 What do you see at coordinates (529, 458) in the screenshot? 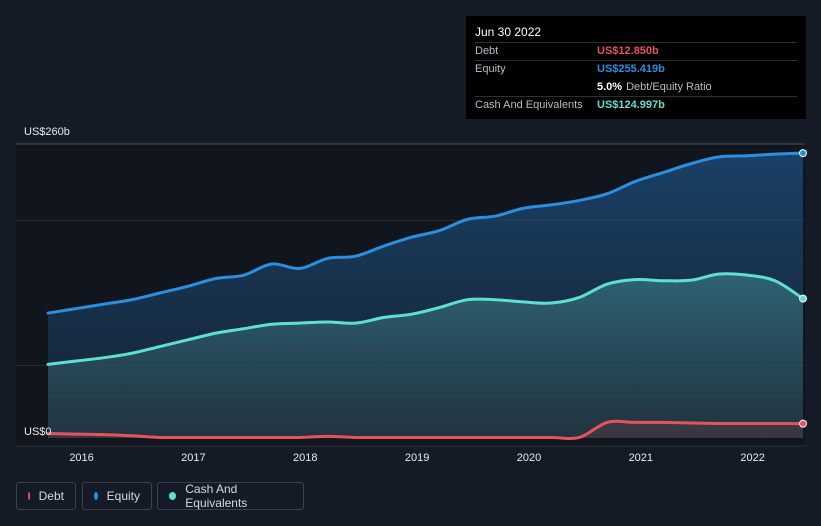
I see `x-tick-label-2020: 2020` at bounding box center [529, 458].